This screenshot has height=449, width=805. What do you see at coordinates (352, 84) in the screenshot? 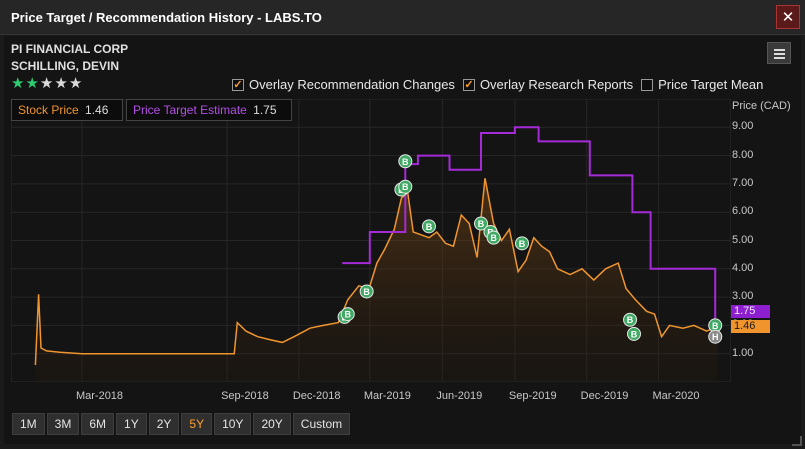
I see `option-label: Overlay Recommendation Changes` at bounding box center [352, 84].